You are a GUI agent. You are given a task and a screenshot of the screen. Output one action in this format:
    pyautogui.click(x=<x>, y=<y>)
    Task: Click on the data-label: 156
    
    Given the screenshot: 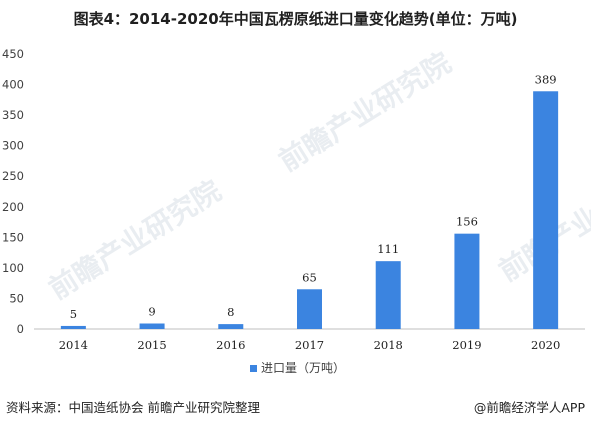 What is the action you would take?
    pyautogui.click(x=467, y=222)
    